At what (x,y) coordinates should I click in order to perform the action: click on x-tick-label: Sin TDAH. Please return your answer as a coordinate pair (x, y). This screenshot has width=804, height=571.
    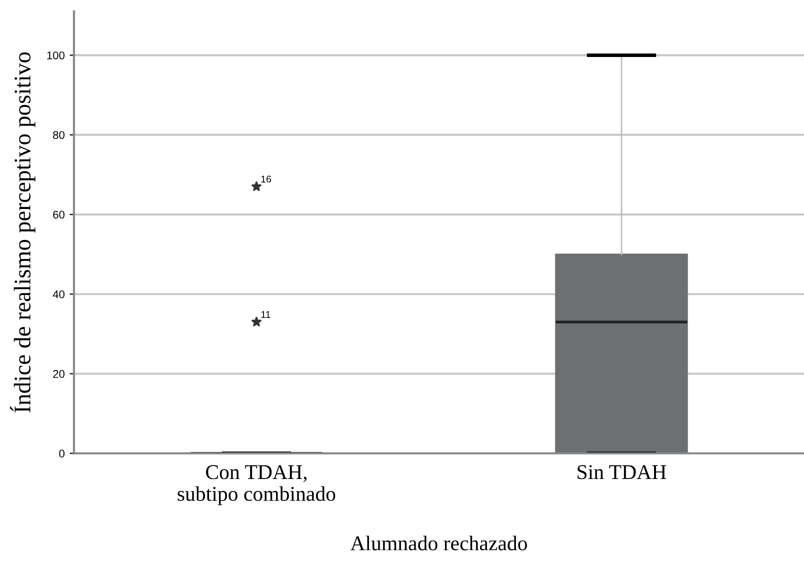
    Looking at the image, I should click on (622, 472).